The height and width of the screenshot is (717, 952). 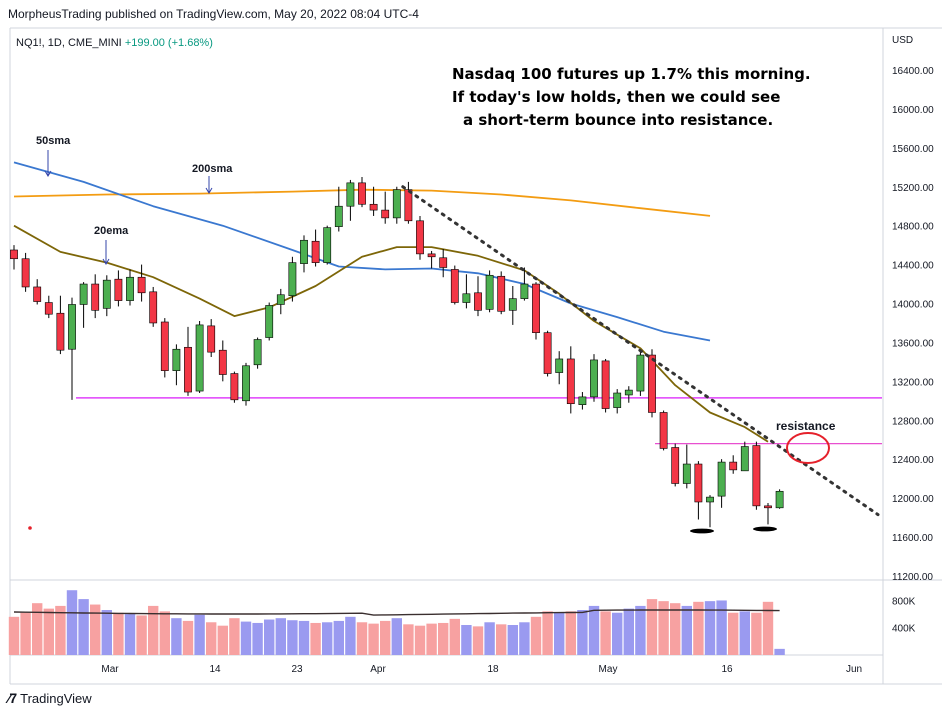 What do you see at coordinates (608, 669) in the screenshot?
I see `x-tick-label: May` at bounding box center [608, 669].